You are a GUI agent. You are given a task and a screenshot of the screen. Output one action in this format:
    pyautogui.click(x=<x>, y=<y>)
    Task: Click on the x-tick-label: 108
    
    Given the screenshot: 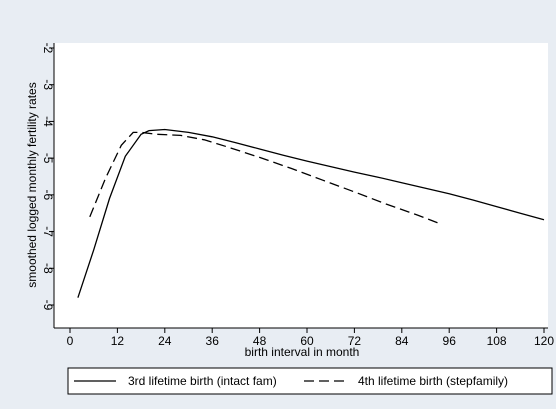 What is the action you would take?
    pyautogui.click(x=497, y=341)
    